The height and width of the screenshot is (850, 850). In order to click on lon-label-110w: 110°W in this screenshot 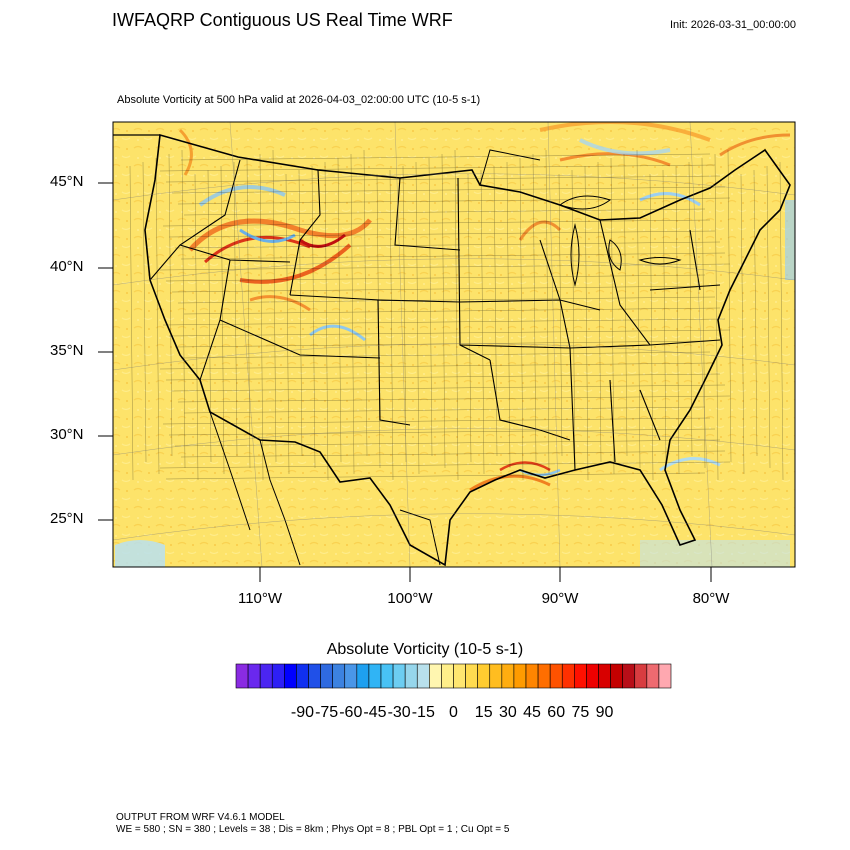, I will do `click(260, 598)`.